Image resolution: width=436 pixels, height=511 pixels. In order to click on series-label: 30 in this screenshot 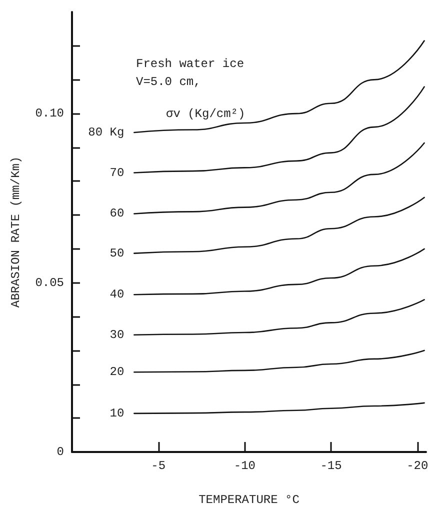, I will do `click(117, 335)`.